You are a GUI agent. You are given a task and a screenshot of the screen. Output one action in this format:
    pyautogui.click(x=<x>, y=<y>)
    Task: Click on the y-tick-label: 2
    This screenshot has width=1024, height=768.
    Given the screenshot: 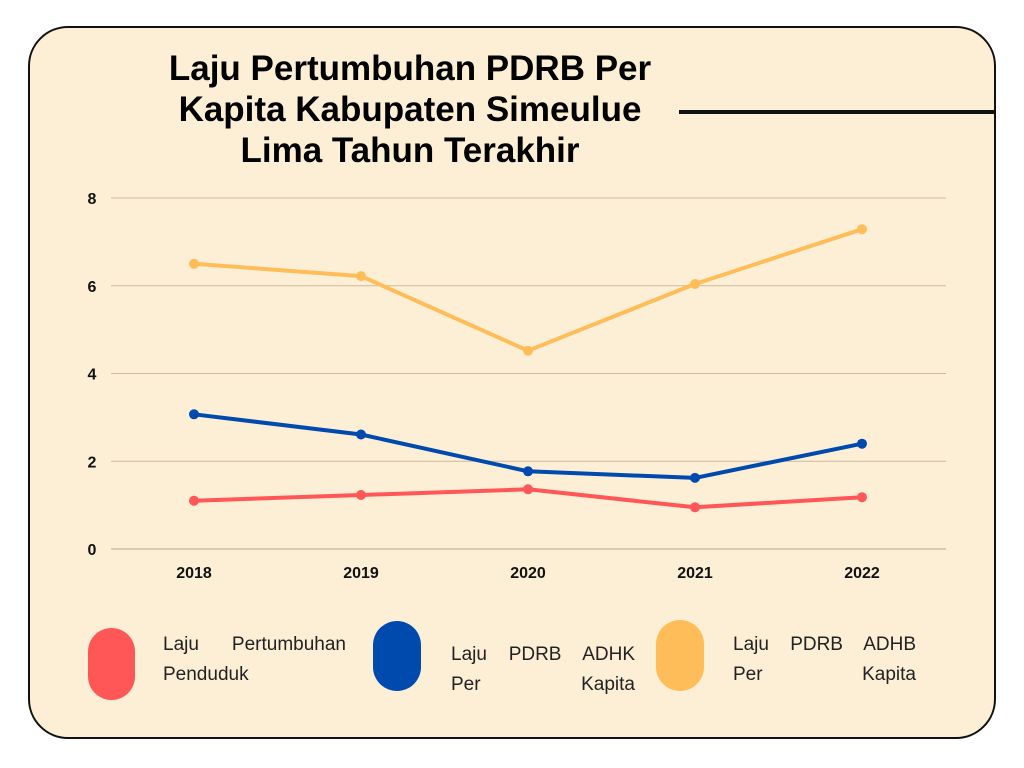 What is the action you would take?
    pyautogui.click(x=92, y=462)
    